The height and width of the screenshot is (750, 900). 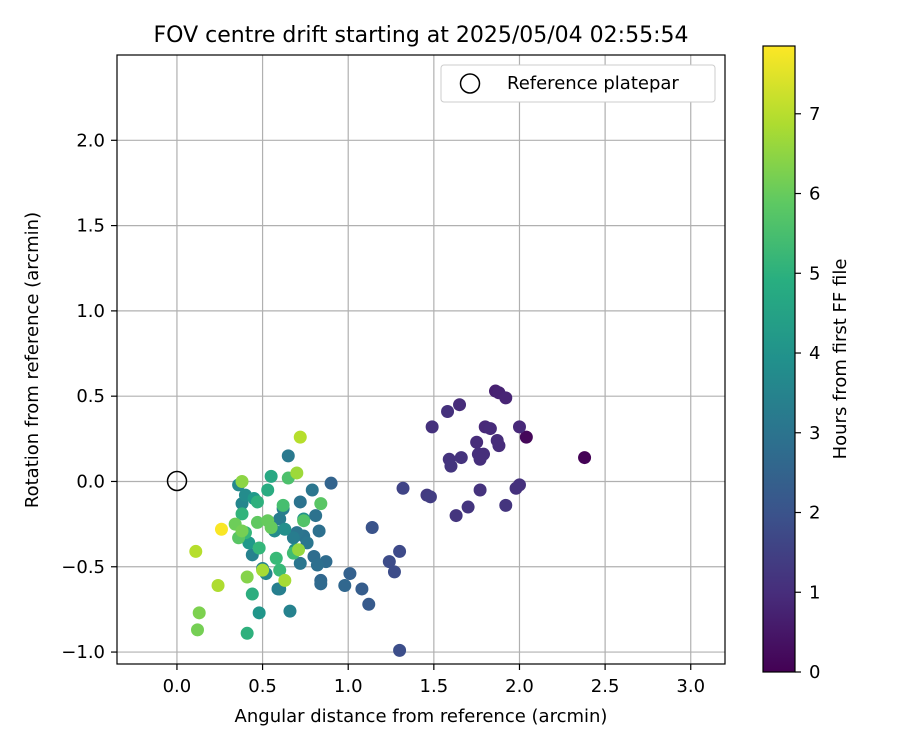 I want to click on colorbar-tick-label: 4, so click(x=814, y=353).